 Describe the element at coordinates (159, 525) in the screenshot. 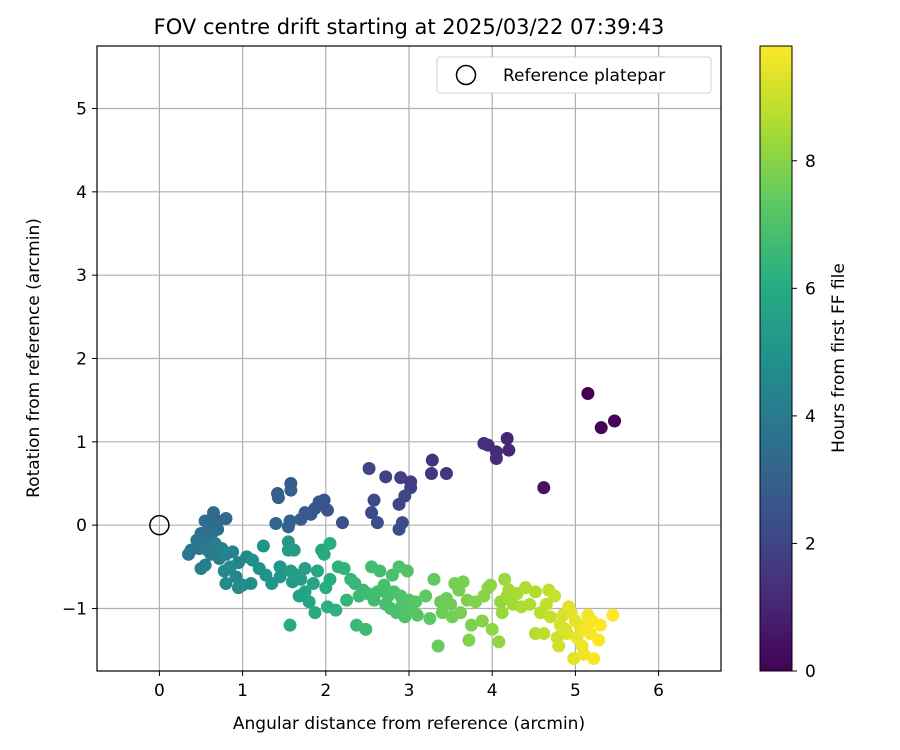

I see `reference-marker-layer` at that location.